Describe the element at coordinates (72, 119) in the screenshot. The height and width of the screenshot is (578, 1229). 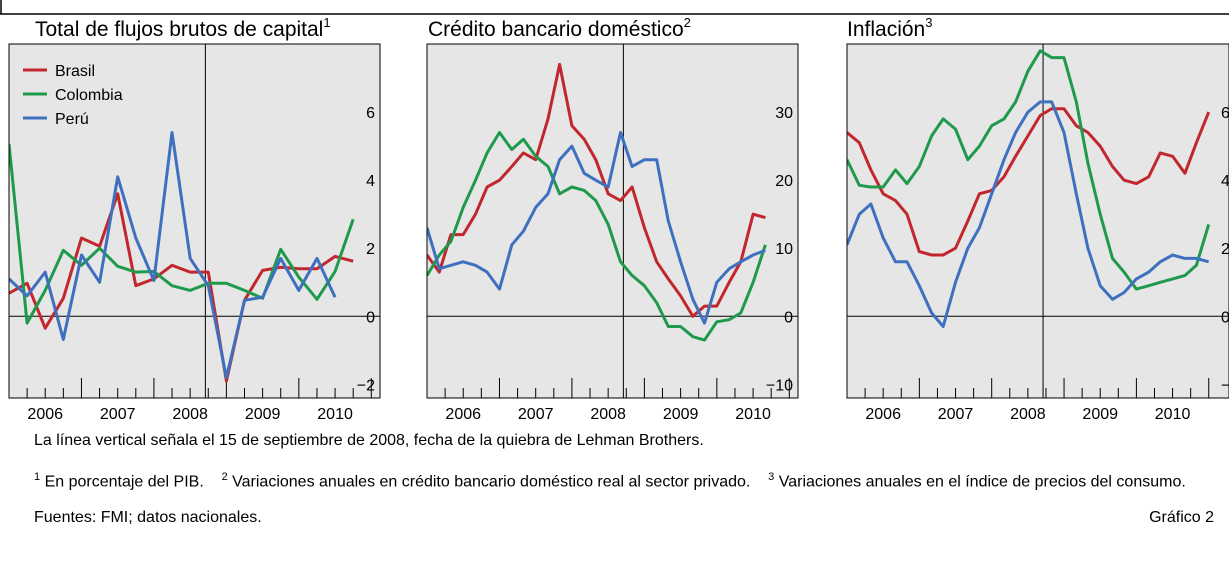
I see `legend-label: Perú` at that location.